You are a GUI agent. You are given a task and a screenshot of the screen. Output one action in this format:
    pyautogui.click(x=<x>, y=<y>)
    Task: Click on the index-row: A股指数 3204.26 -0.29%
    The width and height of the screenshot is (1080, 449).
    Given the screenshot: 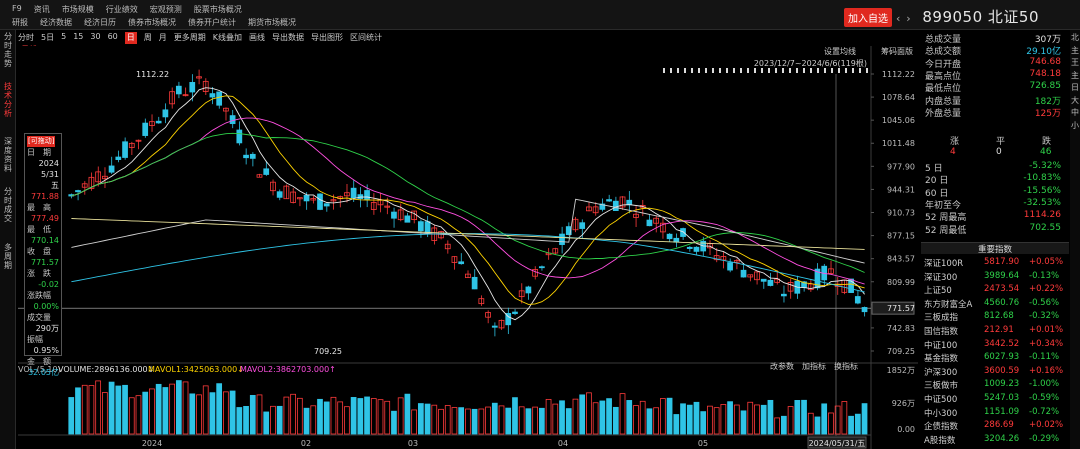 What is the action you would take?
    pyautogui.click(x=994, y=439)
    